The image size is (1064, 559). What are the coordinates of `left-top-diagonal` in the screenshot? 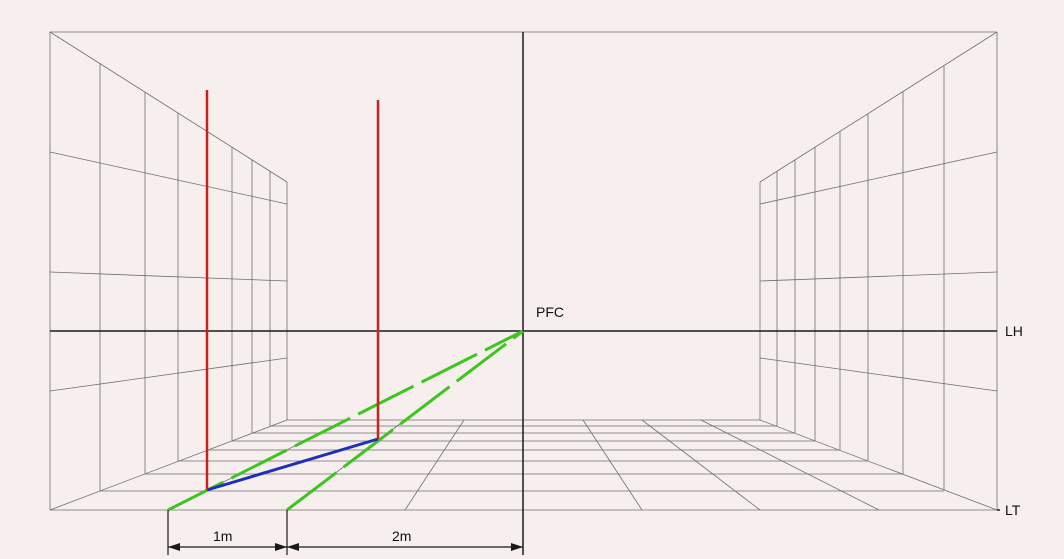 It's located at (168, 107).